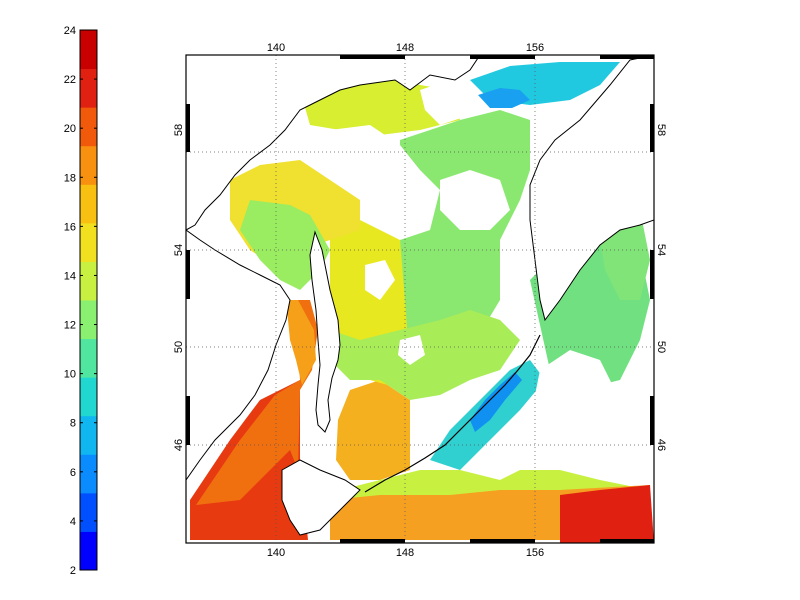  I want to click on no-data-patch-north, so click(380, 182).